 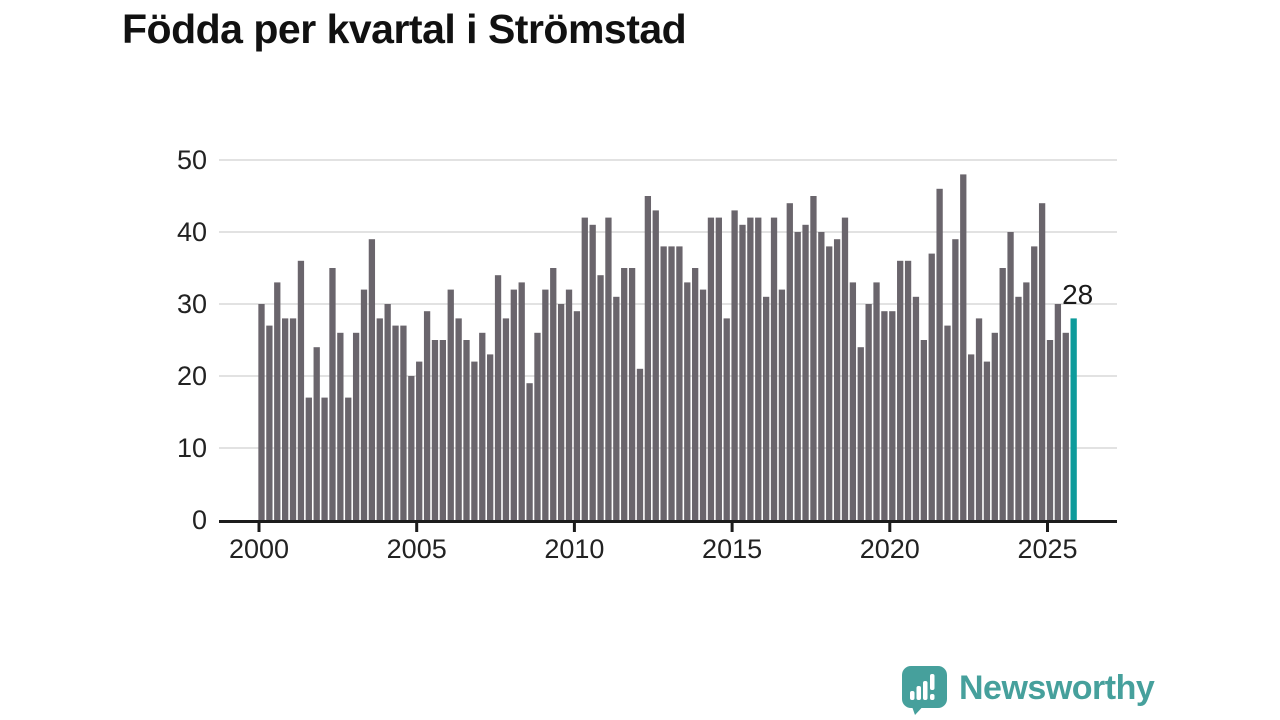 I want to click on x-tick-label: 2020, so click(x=890, y=549).